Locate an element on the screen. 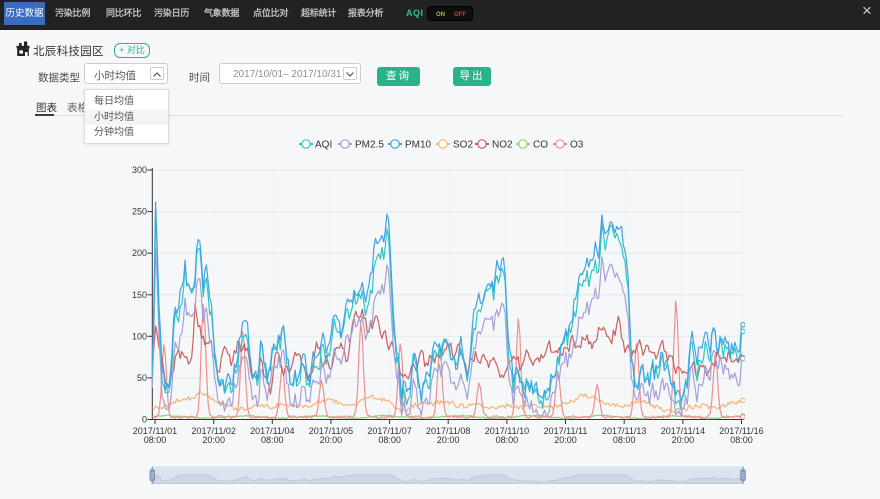 The width and height of the screenshot is (880, 499). svg-text: 150 is located at coordinates (139, 295).